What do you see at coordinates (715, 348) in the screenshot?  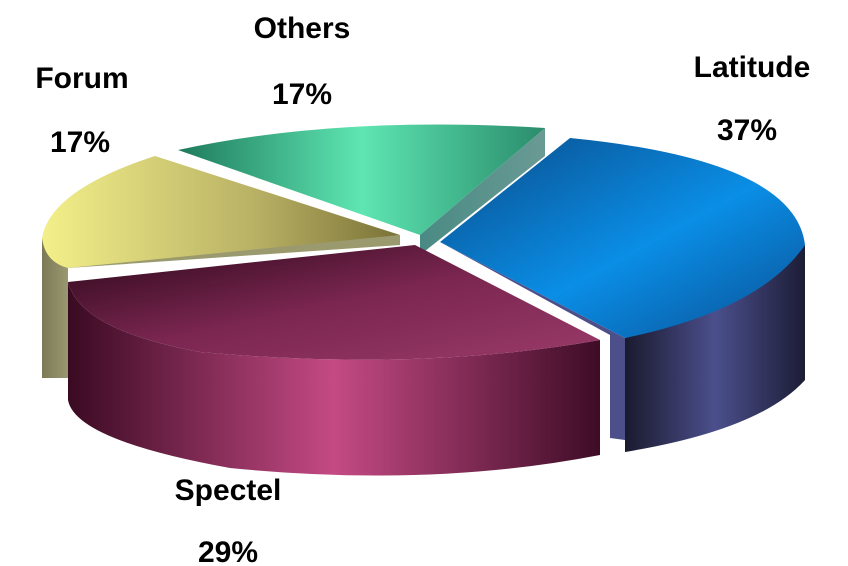 I see `slice-latitude-side` at bounding box center [715, 348].